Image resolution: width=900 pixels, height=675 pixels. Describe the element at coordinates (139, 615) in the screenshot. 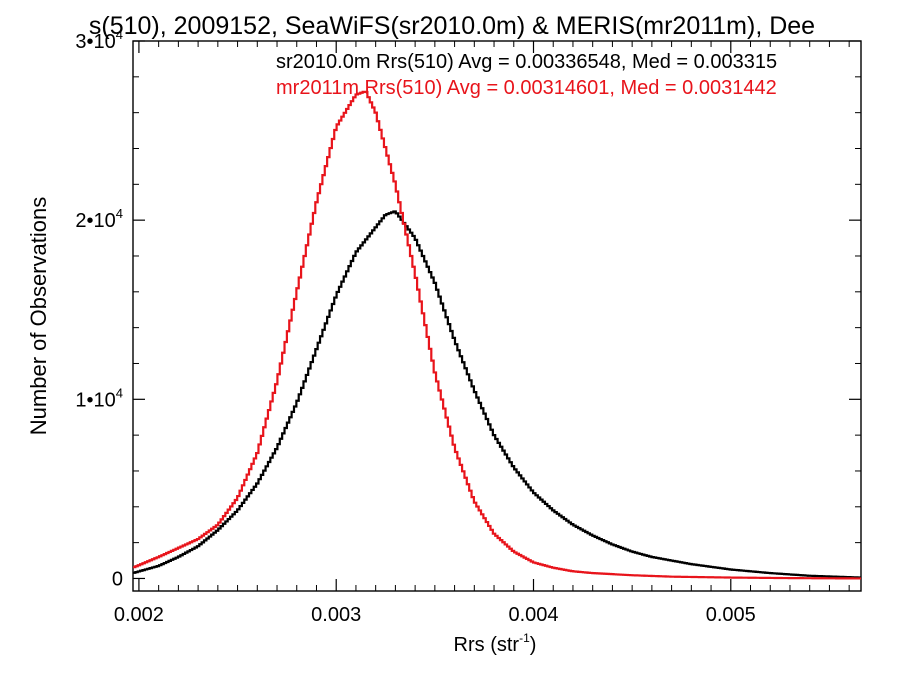

I see `x-tick-label: 0.002` at that location.